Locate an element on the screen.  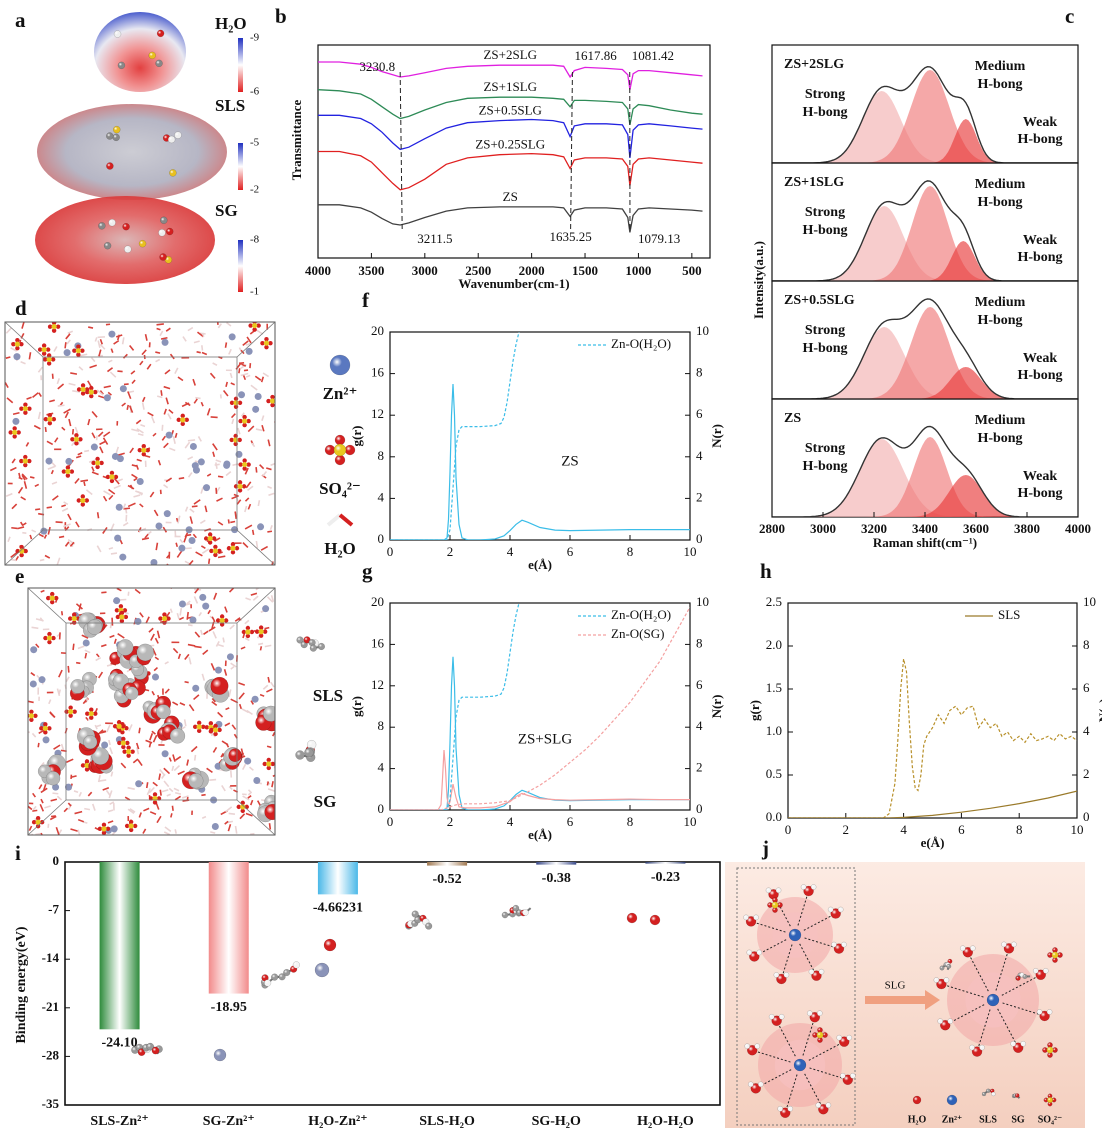
x-axis-label: e(Å) is located at coordinates (540, 564).